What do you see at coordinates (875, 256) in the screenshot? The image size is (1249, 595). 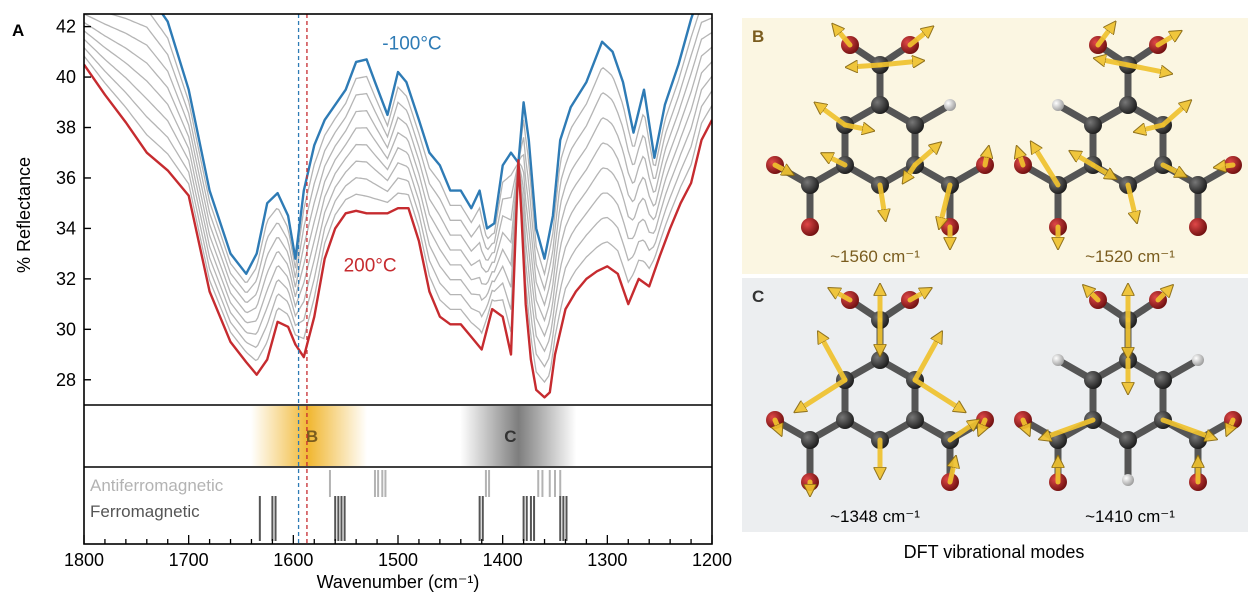 I see `mode-label-1560: ~1560 cm⁻¹` at bounding box center [875, 256].